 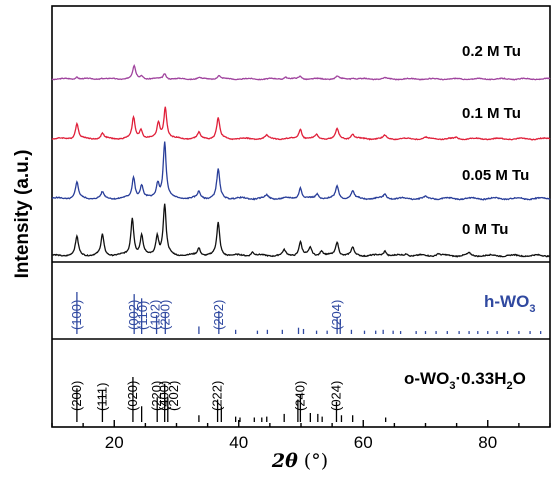 I want to click on hkl-label: (102), so click(x=154, y=315).